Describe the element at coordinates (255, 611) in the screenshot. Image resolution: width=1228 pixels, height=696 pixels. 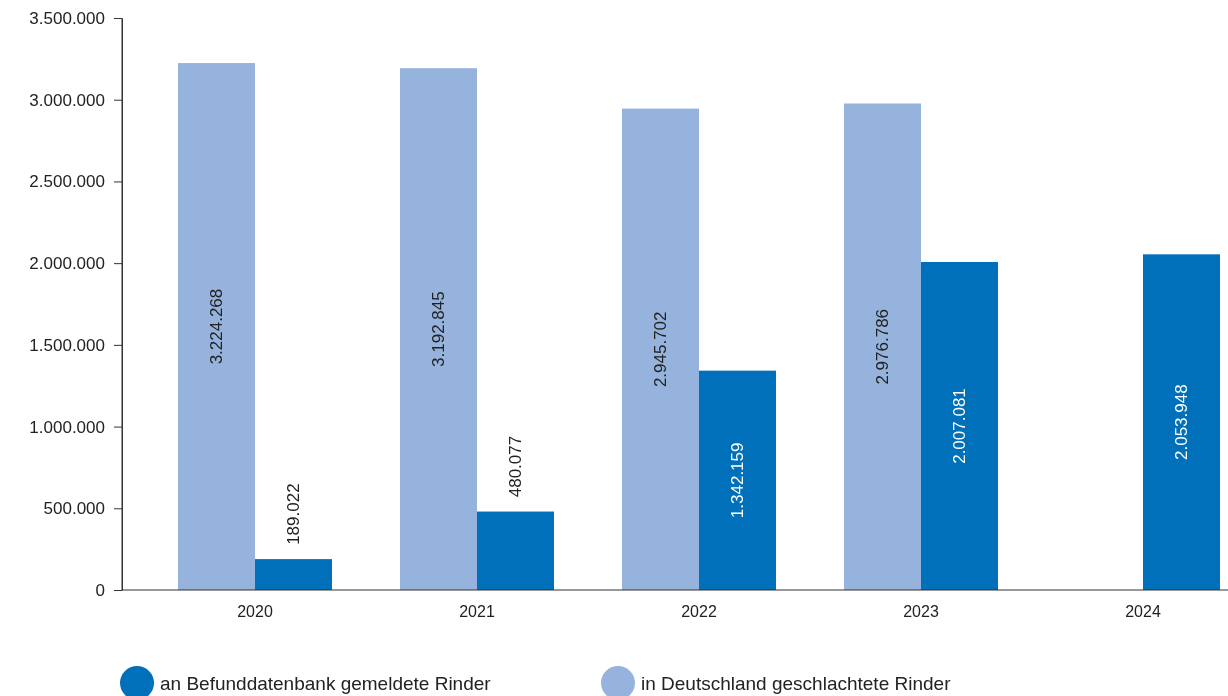
I see `x-tick-label: 2020` at that location.